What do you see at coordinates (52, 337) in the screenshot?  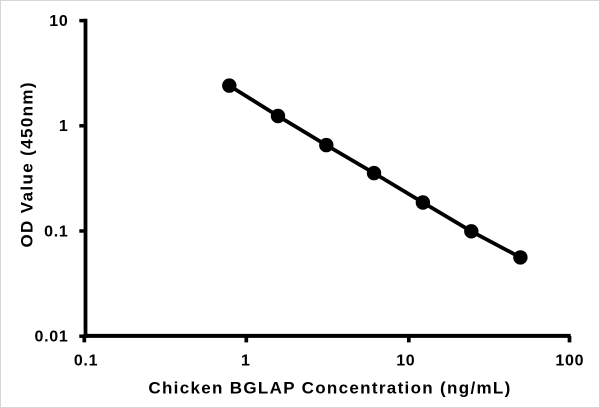 I see `svg-text: 0.01` at bounding box center [52, 337].